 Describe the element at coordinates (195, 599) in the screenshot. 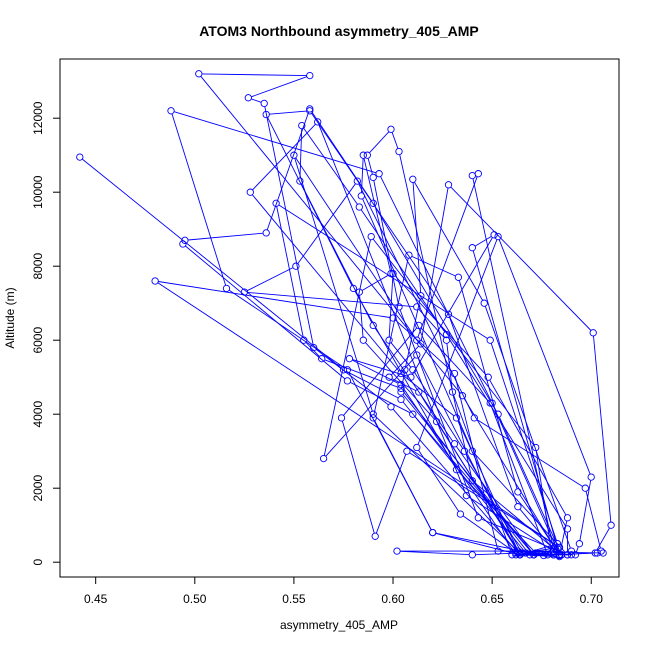

I see `x-tick-label: 0.50` at that location.